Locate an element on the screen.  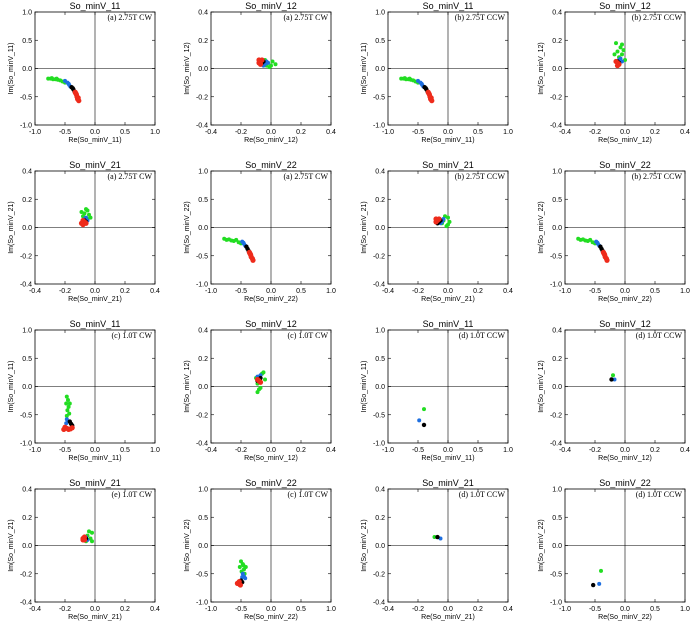
x-tick-label: -0.4 is located at coordinates (565, 450).